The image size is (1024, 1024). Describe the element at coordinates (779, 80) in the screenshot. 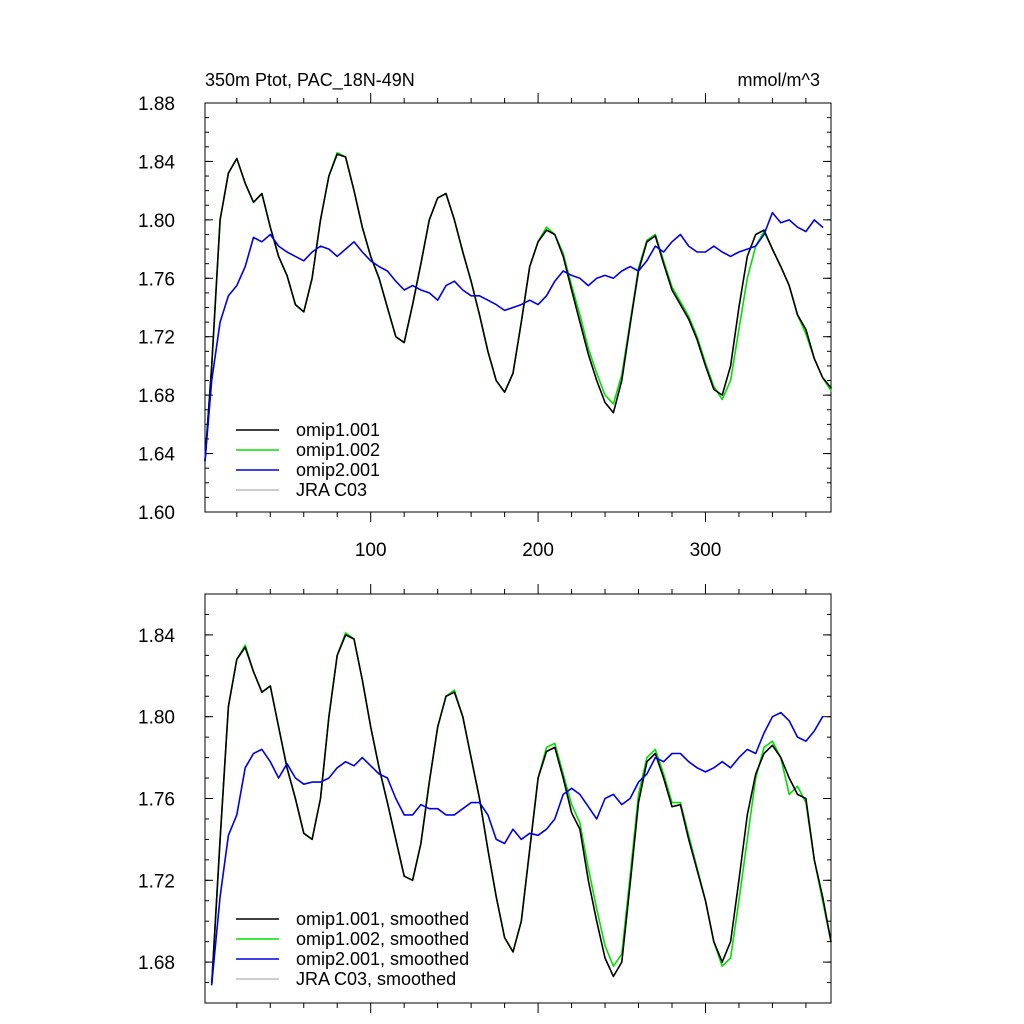

I see `top-chart-units: mmol/m^3` at that location.